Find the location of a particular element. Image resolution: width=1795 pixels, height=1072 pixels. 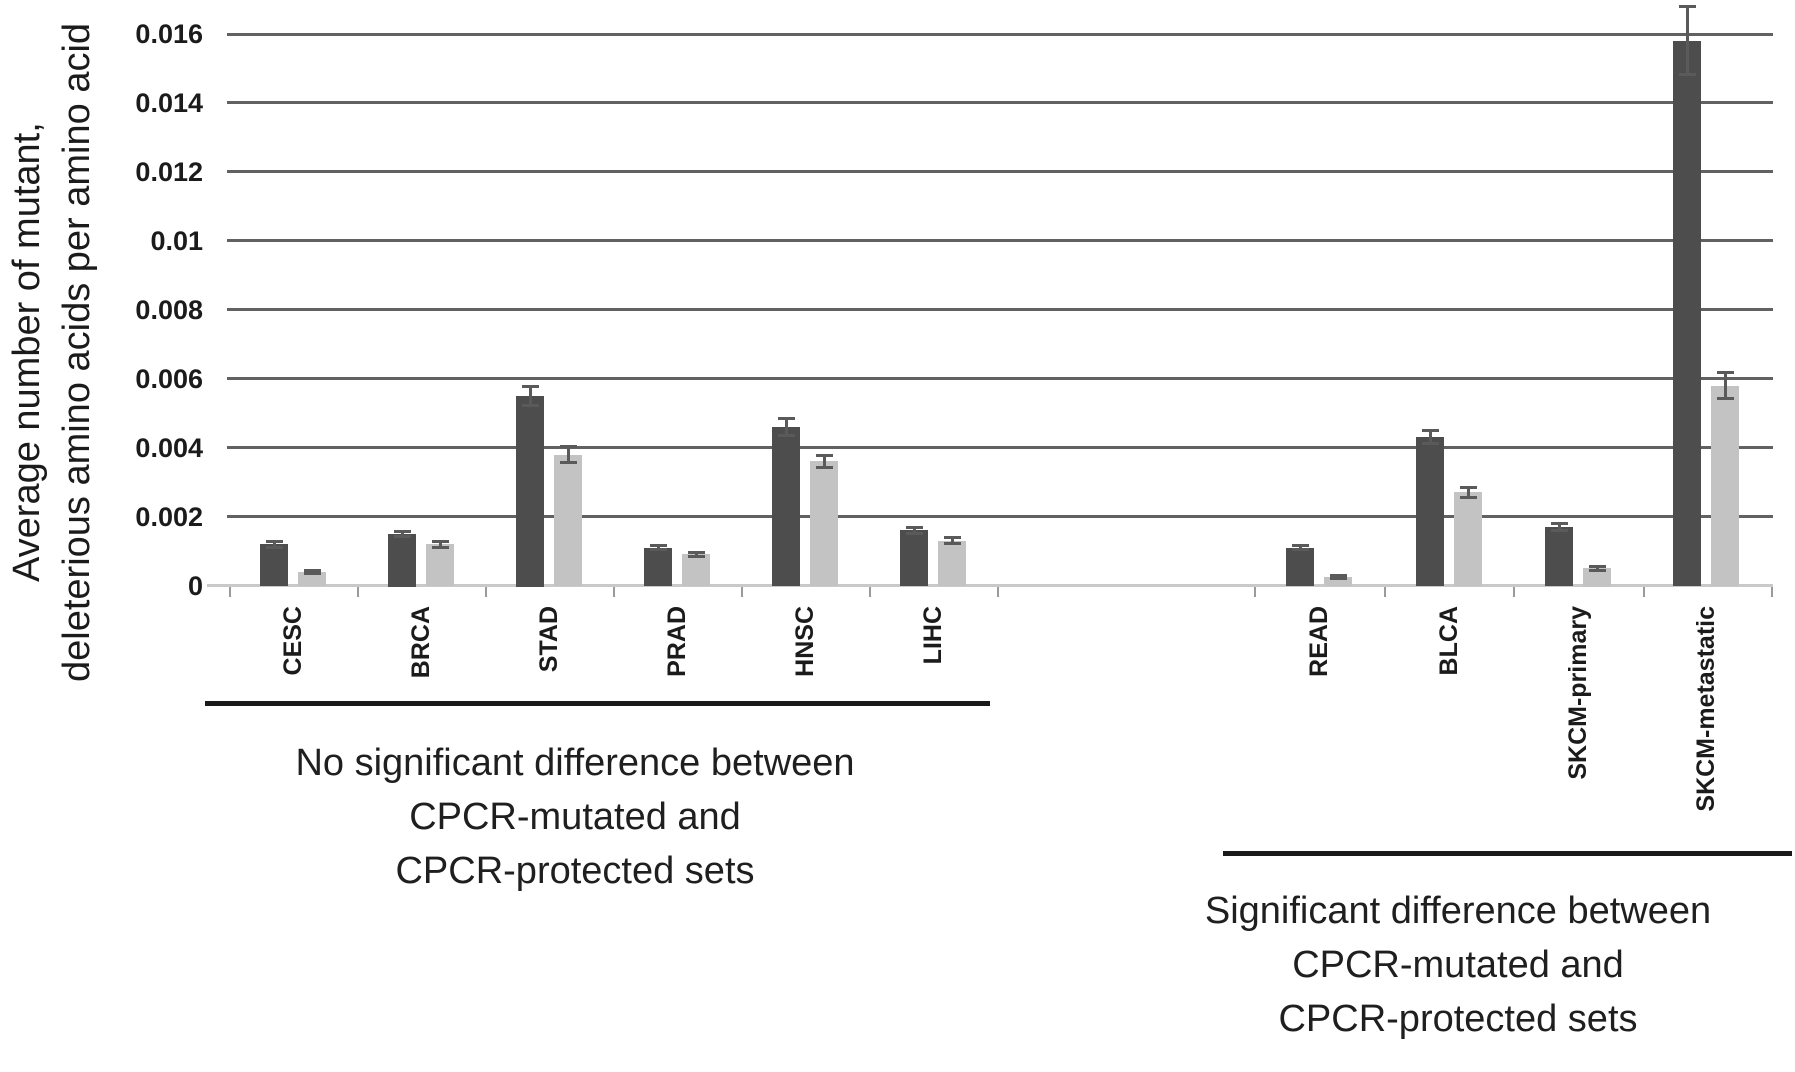

category-label: READ is located at coordinates (1319, 641).